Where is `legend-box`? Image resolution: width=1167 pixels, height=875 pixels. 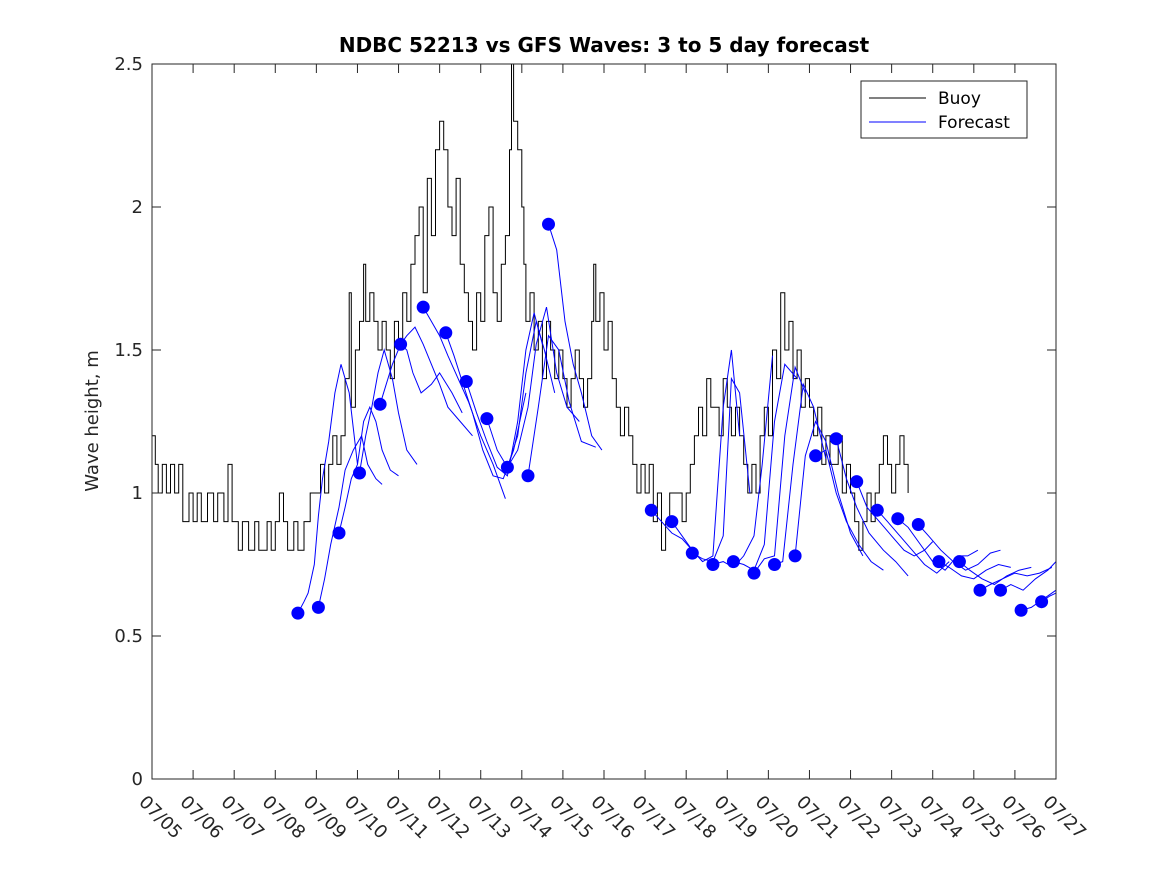
legend-box is located at coordinates (944, 109).